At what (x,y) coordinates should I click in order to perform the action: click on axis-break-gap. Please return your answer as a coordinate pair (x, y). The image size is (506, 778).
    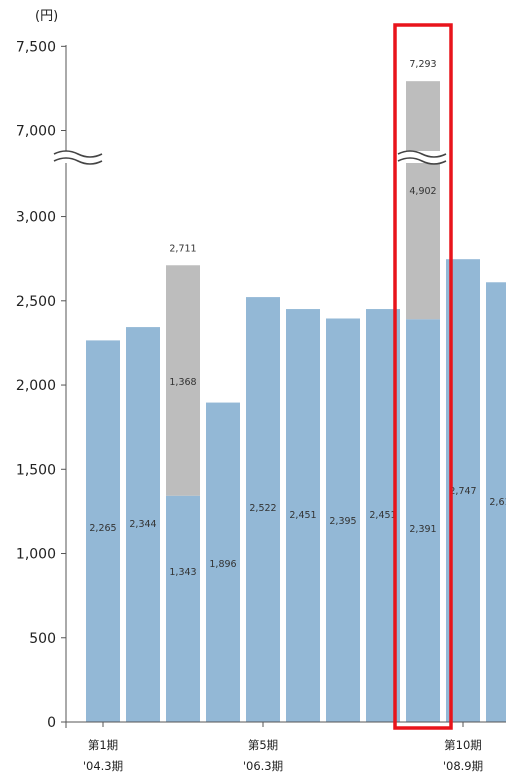
    Looking at the image, I should click on (72, 157).